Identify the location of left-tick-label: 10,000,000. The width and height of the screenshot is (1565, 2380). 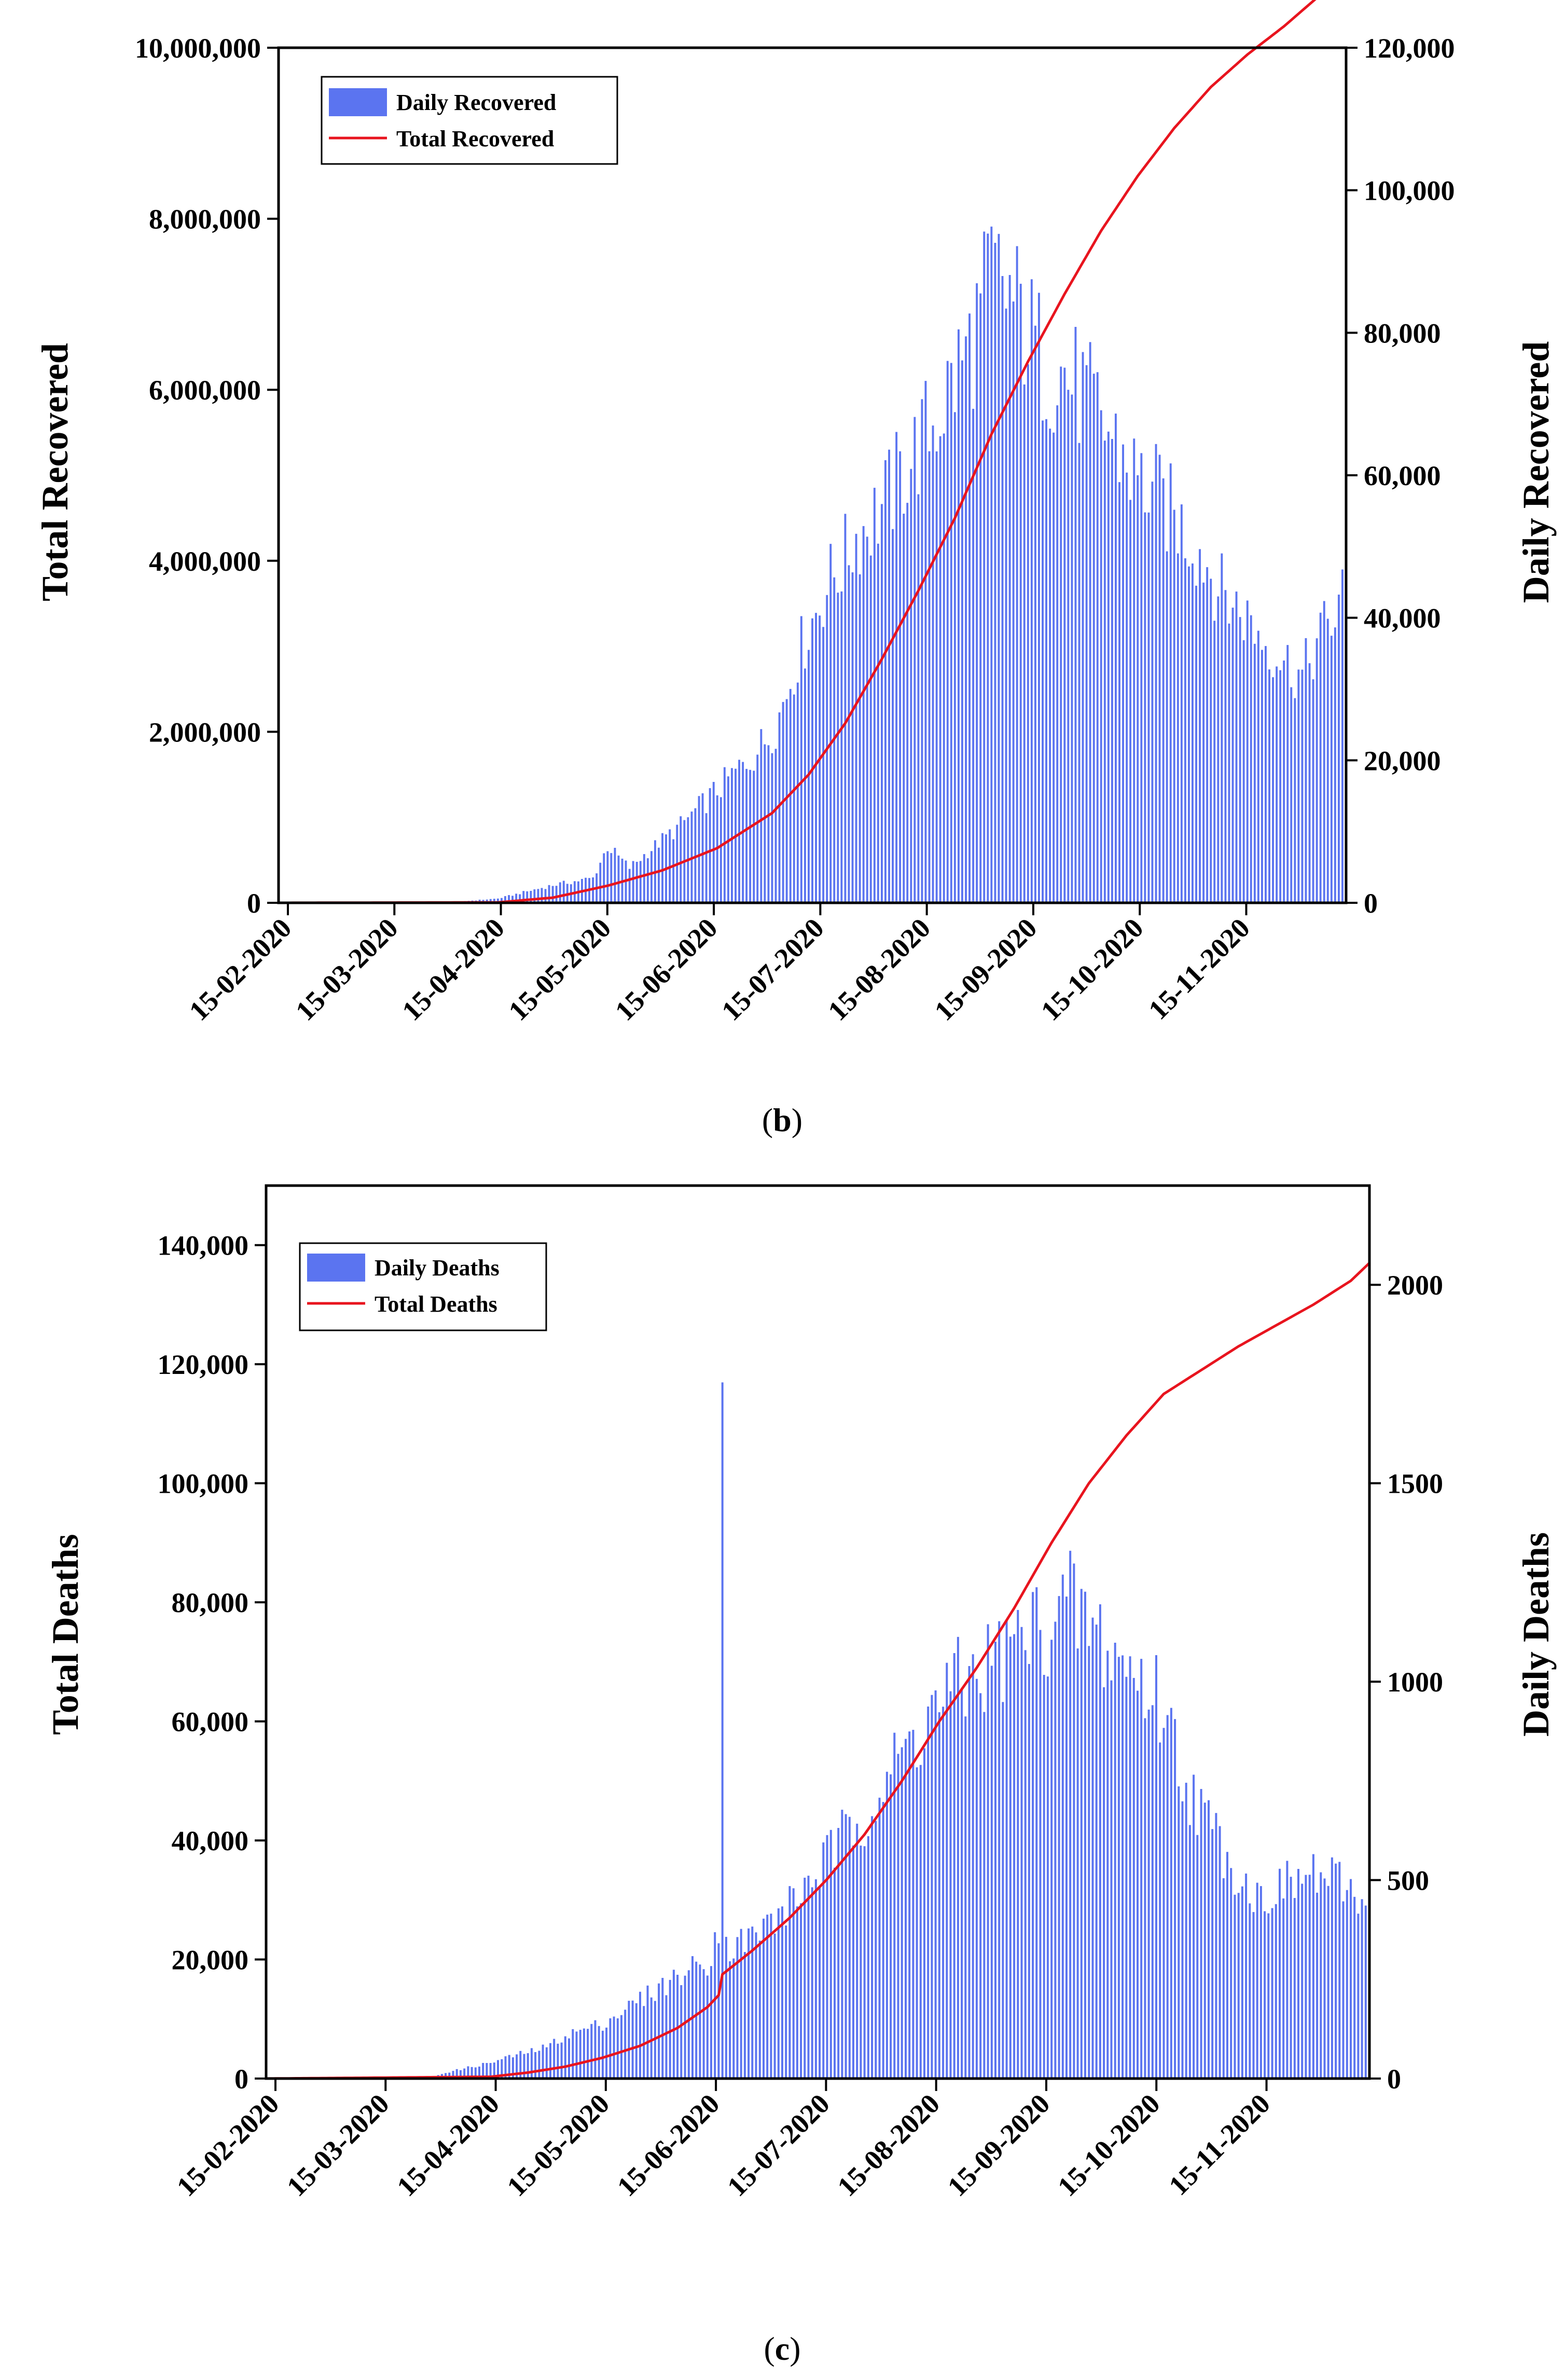
(198, 49).